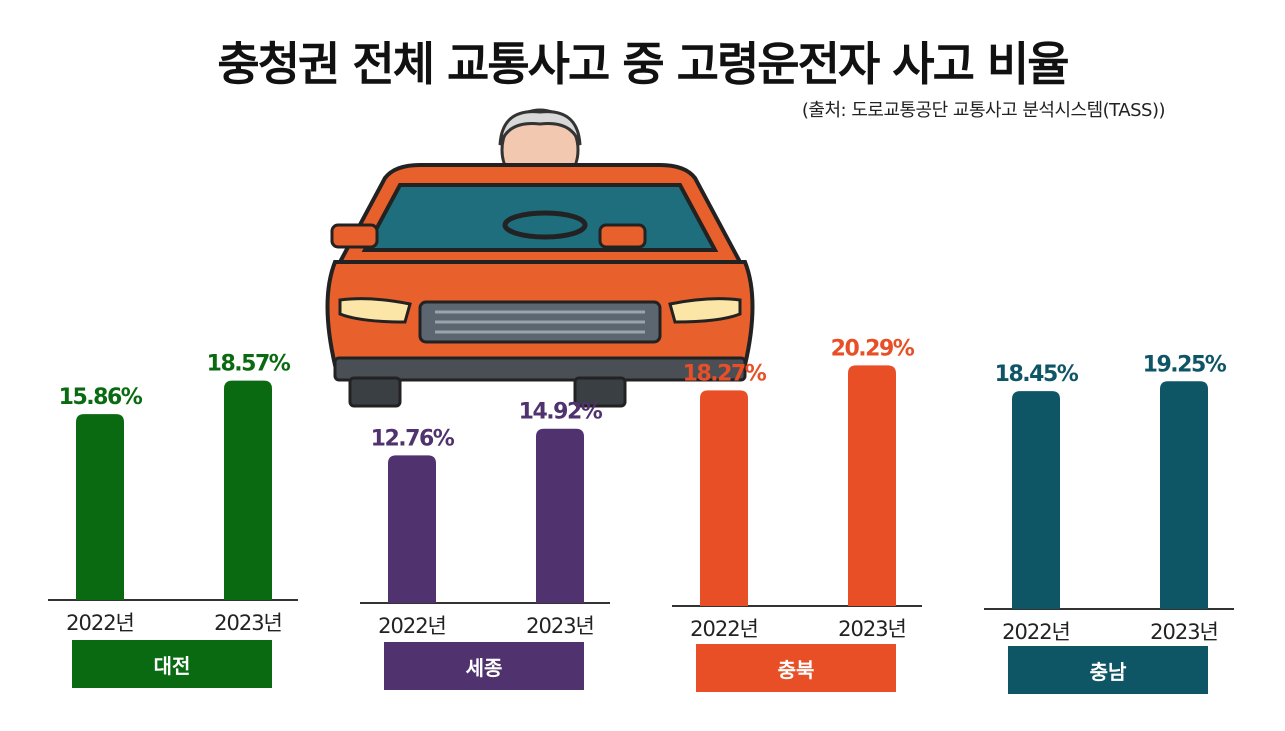 This screenshot has height=731, width=1285. Describe the element at coordinates (643, 64) in the screenshot. I see `page-title: 충청권 전체 교통사고 중 고령운전자 사고 비율` at that location.